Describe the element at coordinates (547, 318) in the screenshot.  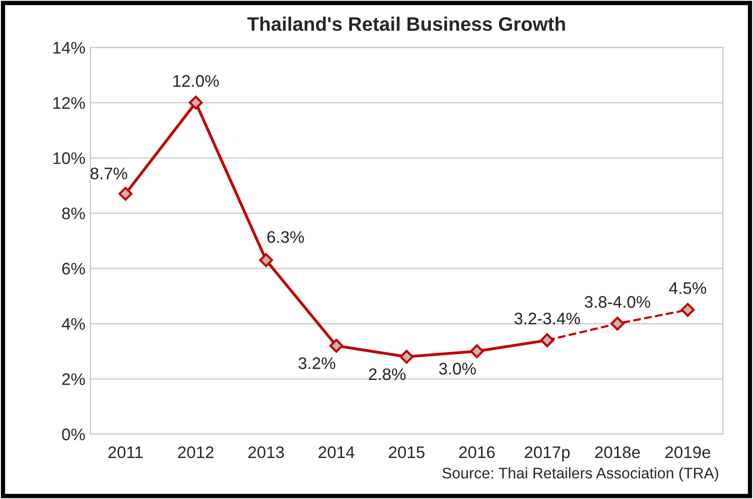
I see `annotation: 3.2-3.4%` at that location.